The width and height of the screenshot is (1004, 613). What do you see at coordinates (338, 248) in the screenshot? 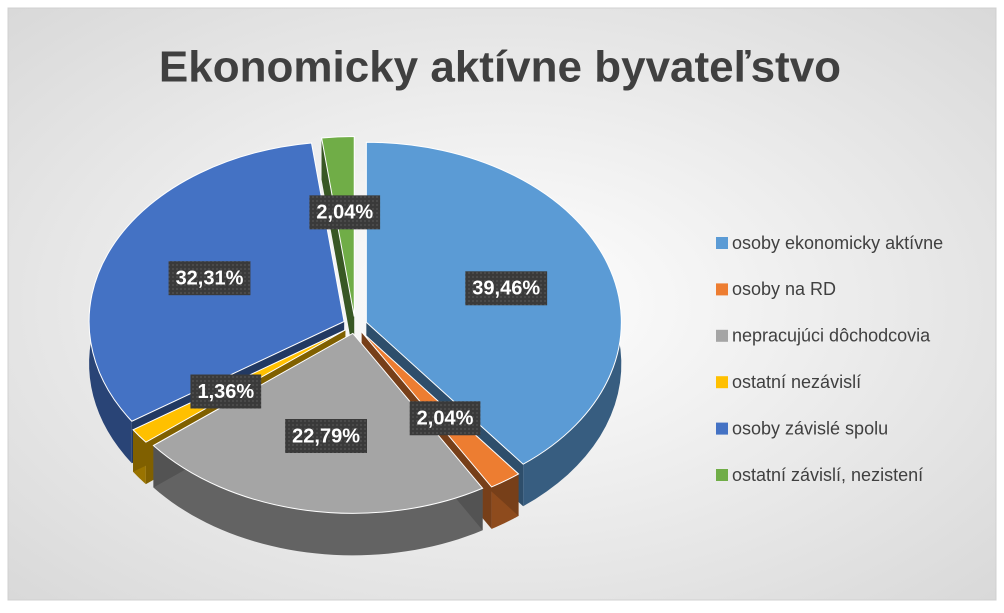
I see `slice-wall` at bounding box center [338, 248].